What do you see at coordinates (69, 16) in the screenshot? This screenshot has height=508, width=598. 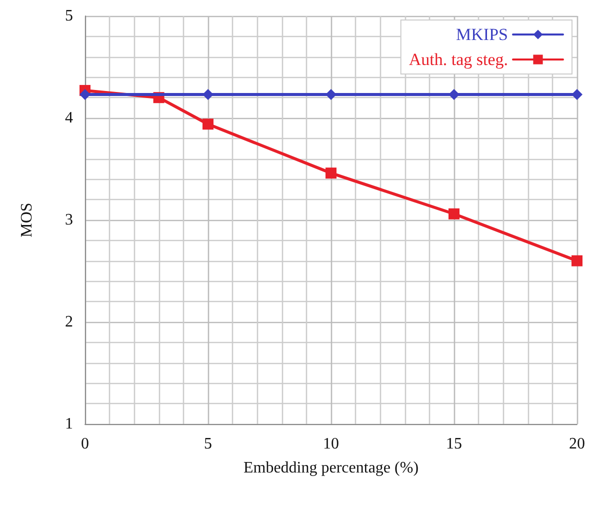 I see `y-tick-label: 5` at bounding box center [69, 16].